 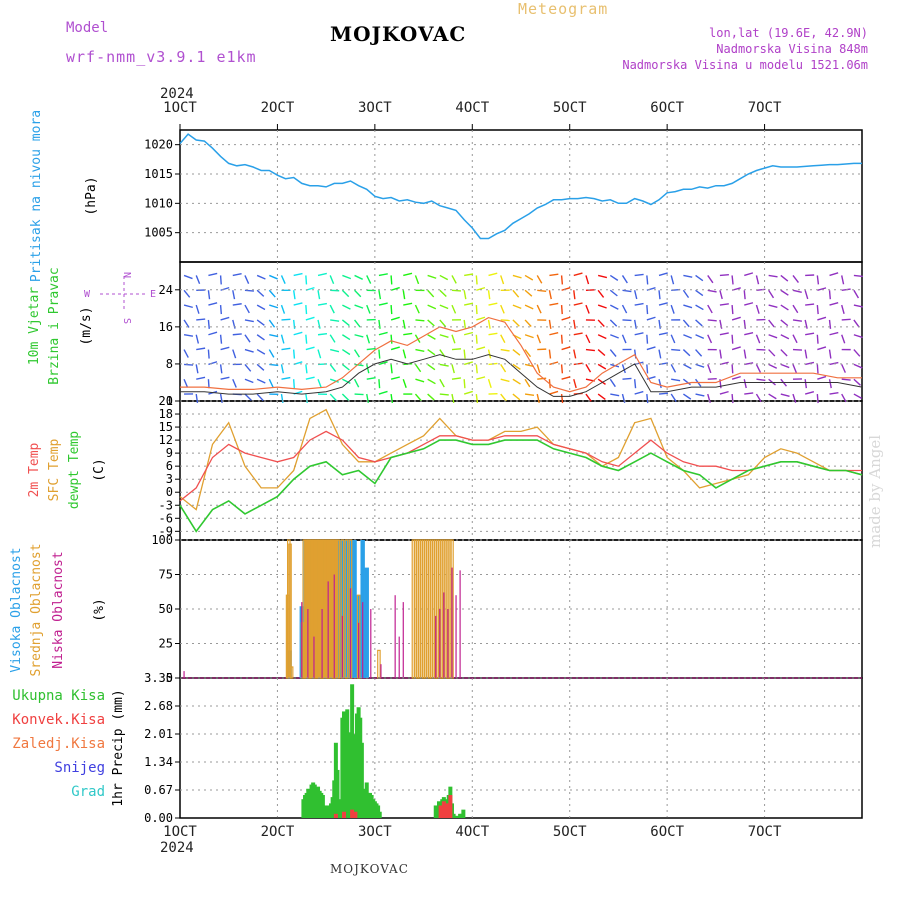 What do you see at coordinates (58, 696) in the screenshot?
I see `precip-legend-item: Ukupna Kisa` at bounding box center [58, 696].